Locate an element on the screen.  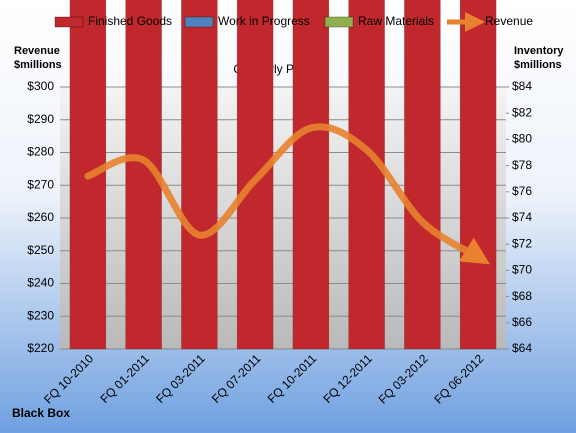
legend-label: Work in Progress is located at coordinates (264, 21).